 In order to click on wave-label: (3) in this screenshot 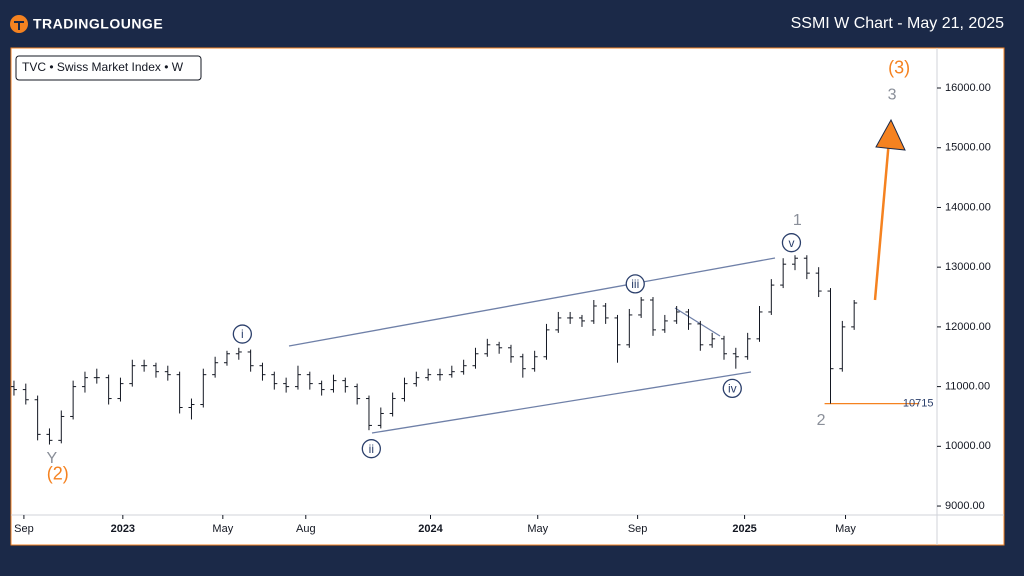, I will do `click(899, 68)`.